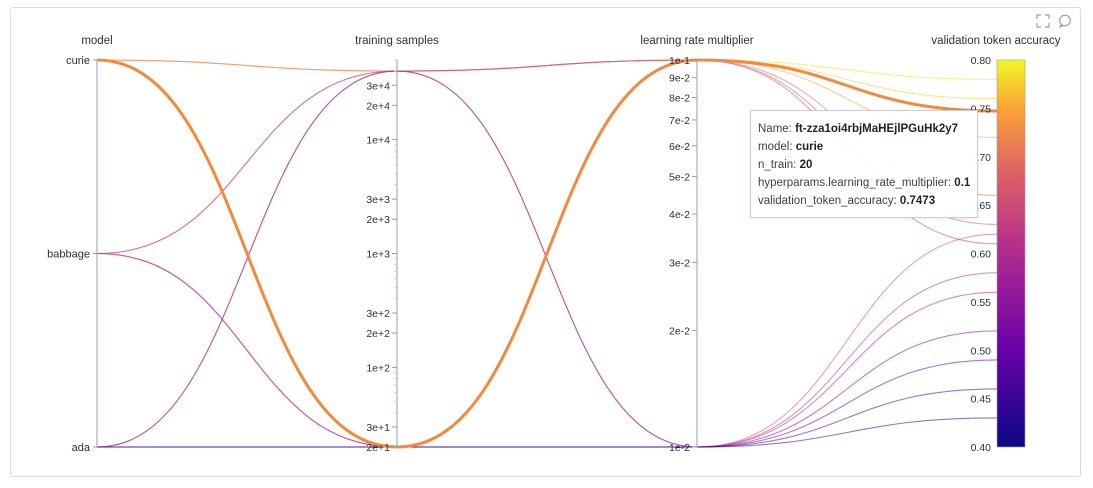  Describe the element at coordinates (68, 255) in the screenshot. I see `tick-label: babbage` at that location.